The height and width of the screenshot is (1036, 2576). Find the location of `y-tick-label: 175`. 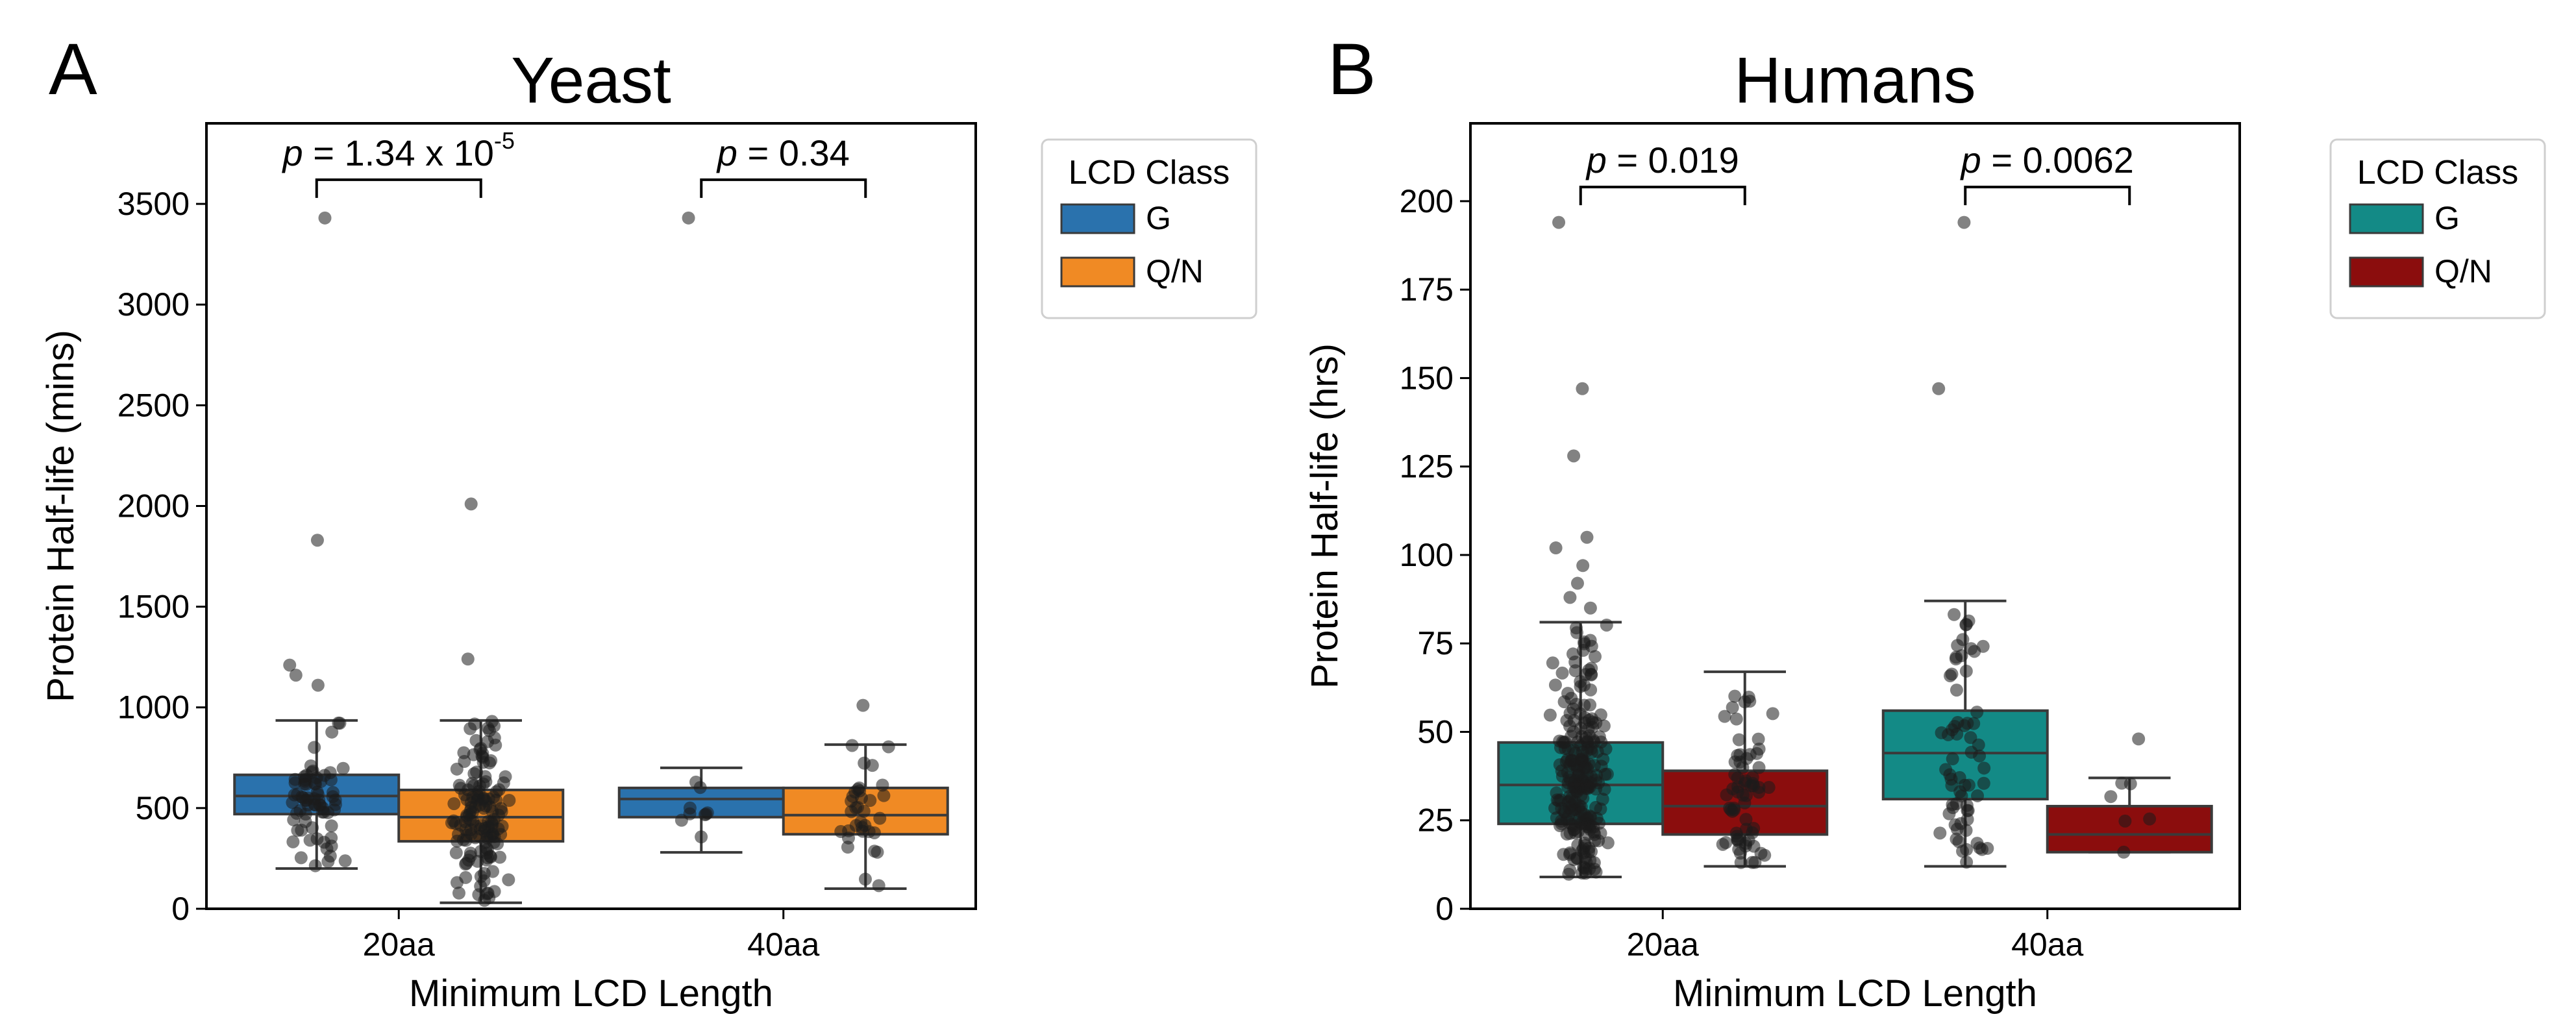

y-tick-label: 175 is located at coordinates (1427, 289).